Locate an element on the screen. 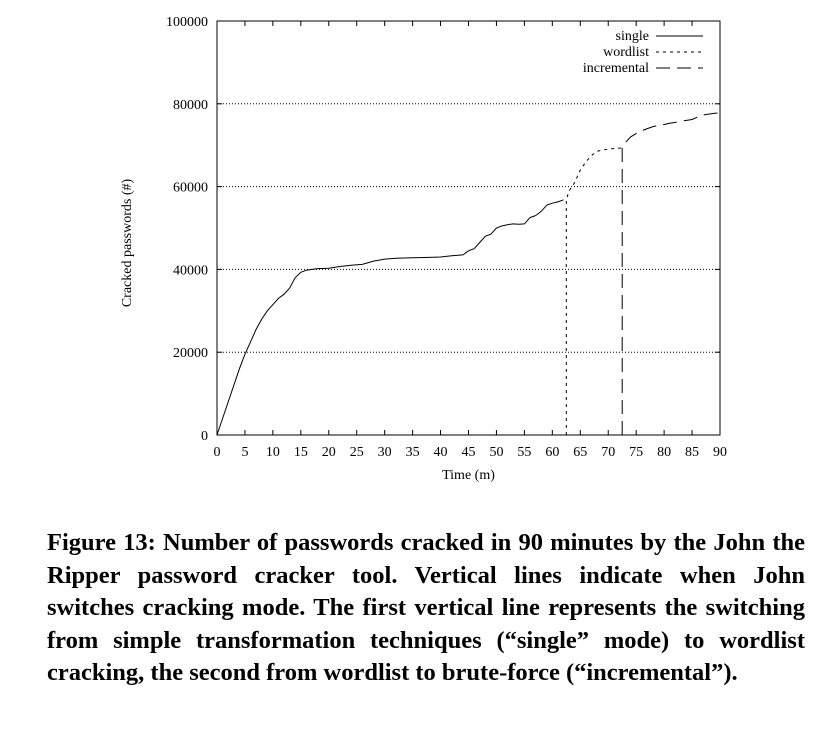 This screenshot has width=830, height=734. legend-label: wordlist is located at coordinates (626, 52).